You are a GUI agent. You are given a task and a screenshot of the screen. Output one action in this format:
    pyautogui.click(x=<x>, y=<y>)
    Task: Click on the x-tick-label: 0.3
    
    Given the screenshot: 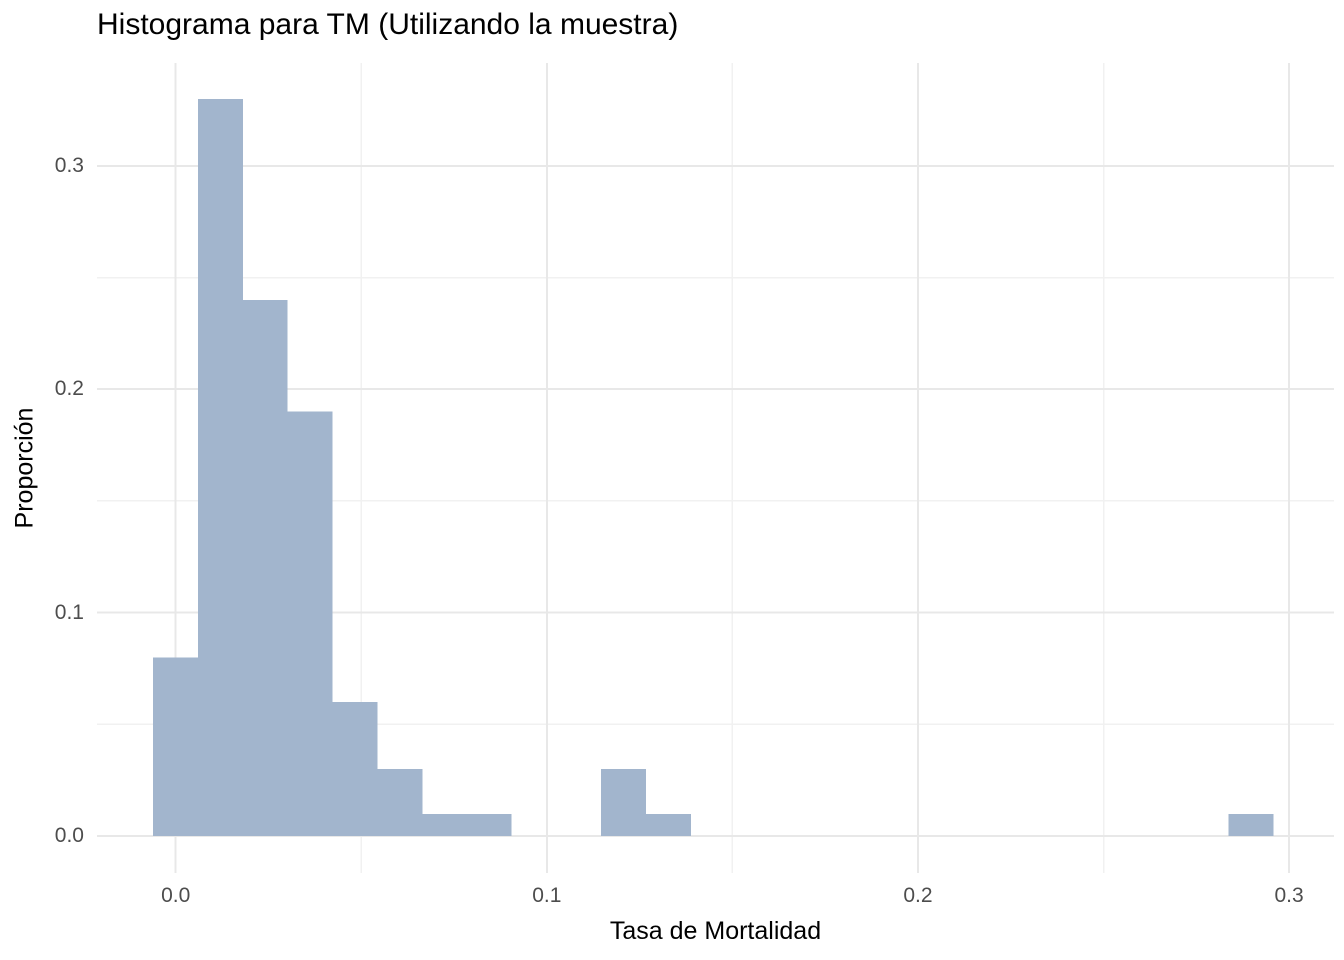 What is the action you would take?
    pyautogui.click(x=1289, y=895)
    